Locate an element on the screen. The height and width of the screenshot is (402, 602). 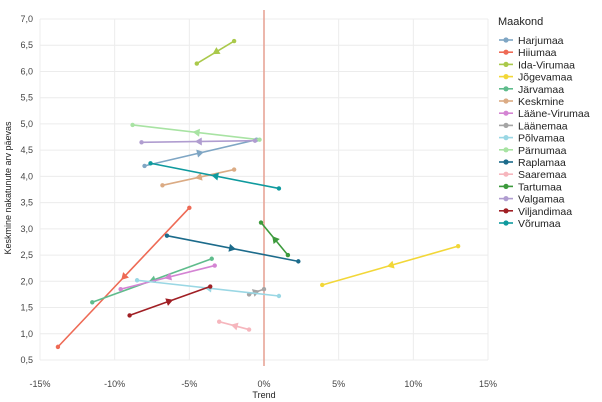
series-Keskmine is located at coordinates (198, 177).